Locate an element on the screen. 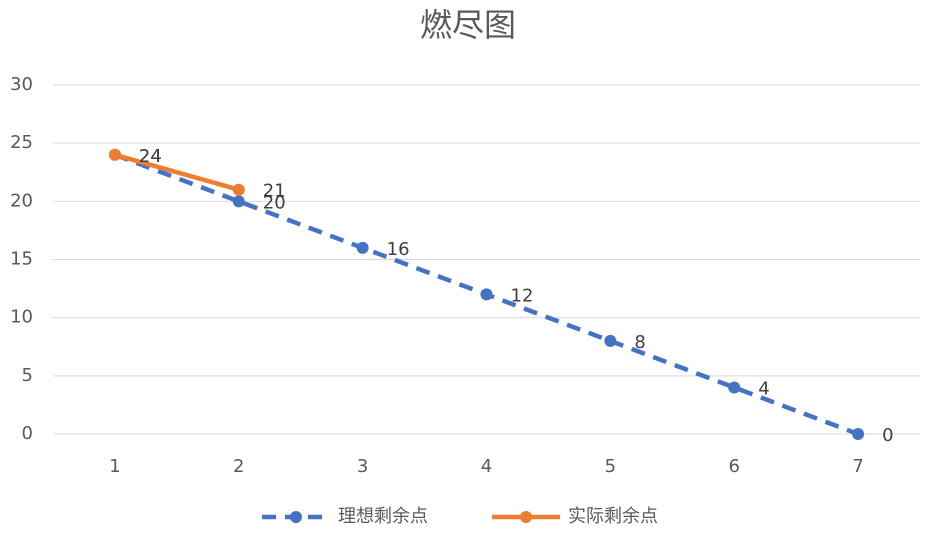 The height and width of the screenshot is (538, 930). data-label: 20 is located at coordinates (274, 202).